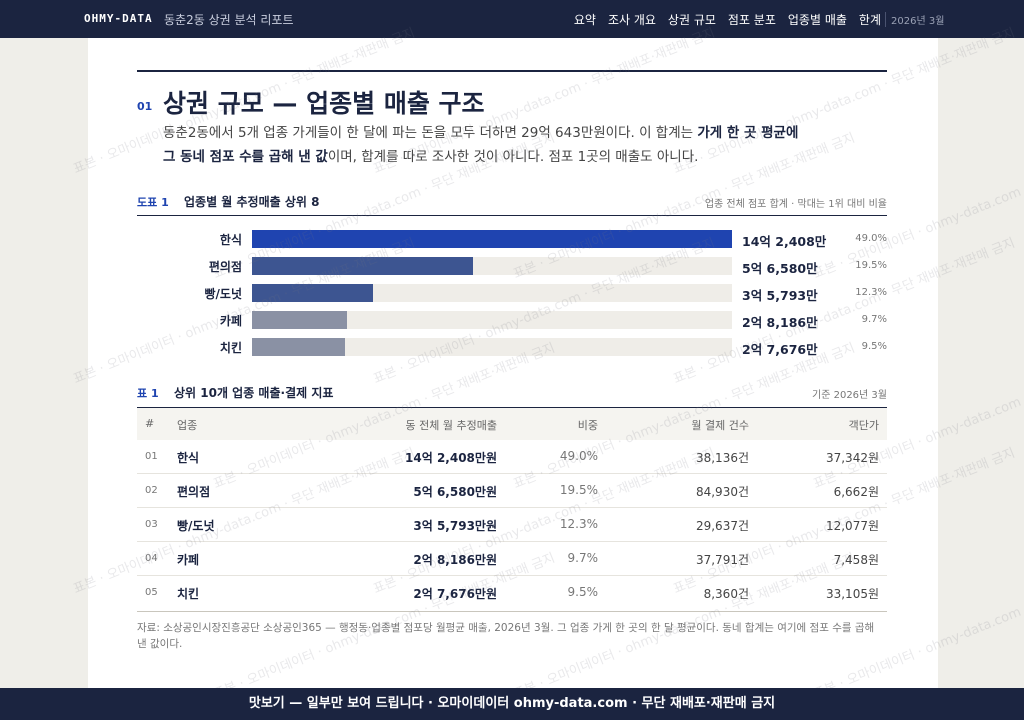 The height and width of the screenshot is (720, 1024). Describe the element at coordinates (751, 20) in the screenshot. I see `nav-link: 점포 분포` at that location.